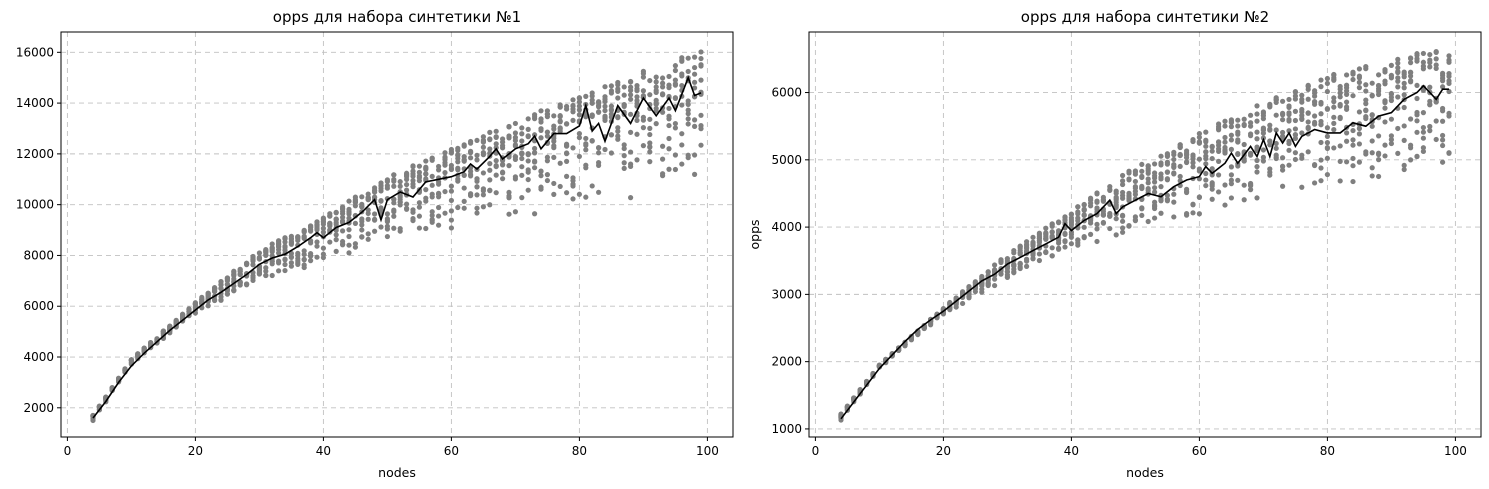 The height and width of the screenshot is (489, 1489). I want to click on x-tick-label: 80, so click(579, 451).